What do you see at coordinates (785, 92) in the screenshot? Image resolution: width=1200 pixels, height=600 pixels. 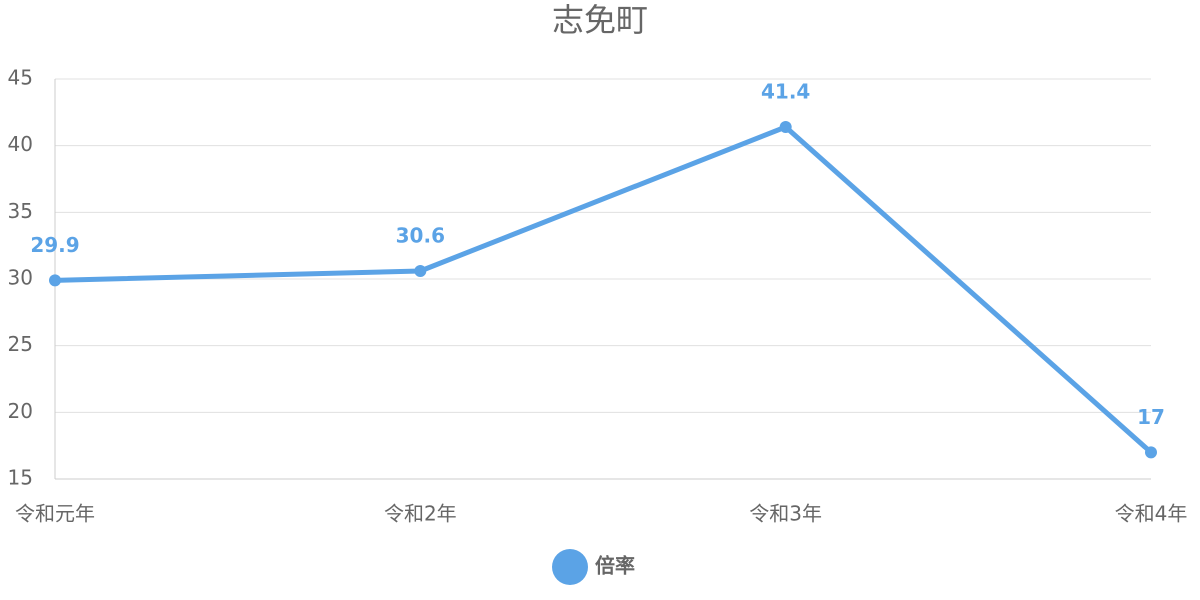 I see `data-label: 41.4` at bounding box center [785, 92].